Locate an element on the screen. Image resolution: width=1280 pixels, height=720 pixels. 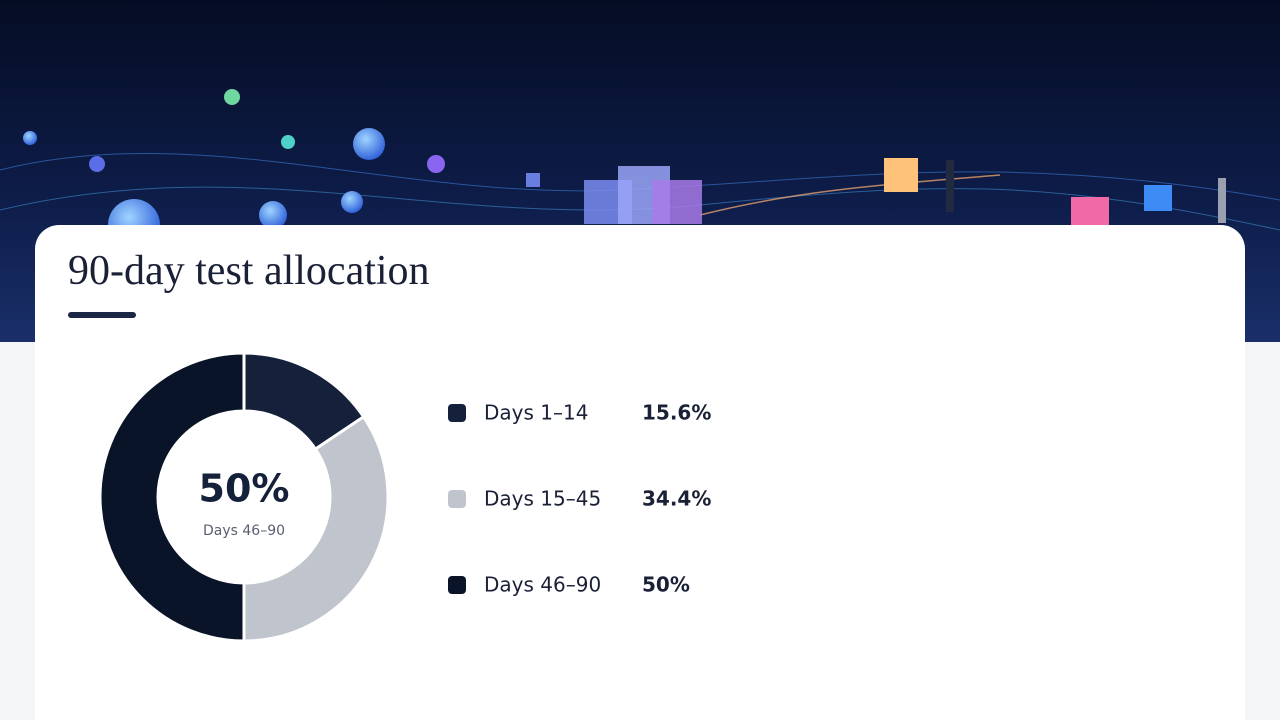
legend-label: Days 15–45 is located at coordinates (542, 499).